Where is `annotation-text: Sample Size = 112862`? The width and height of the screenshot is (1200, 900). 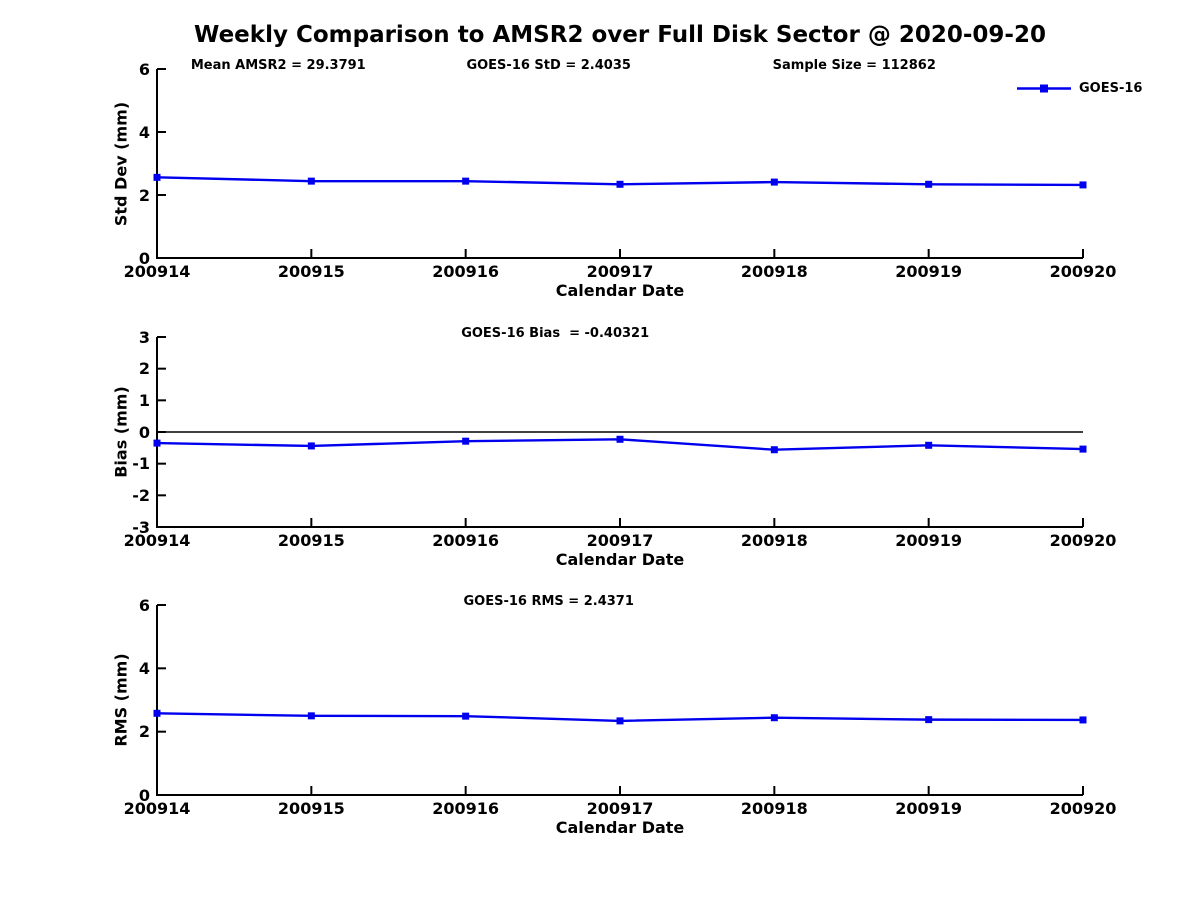
annotation-text: Sample Size = 112862 is located at coordinates (854, 65).